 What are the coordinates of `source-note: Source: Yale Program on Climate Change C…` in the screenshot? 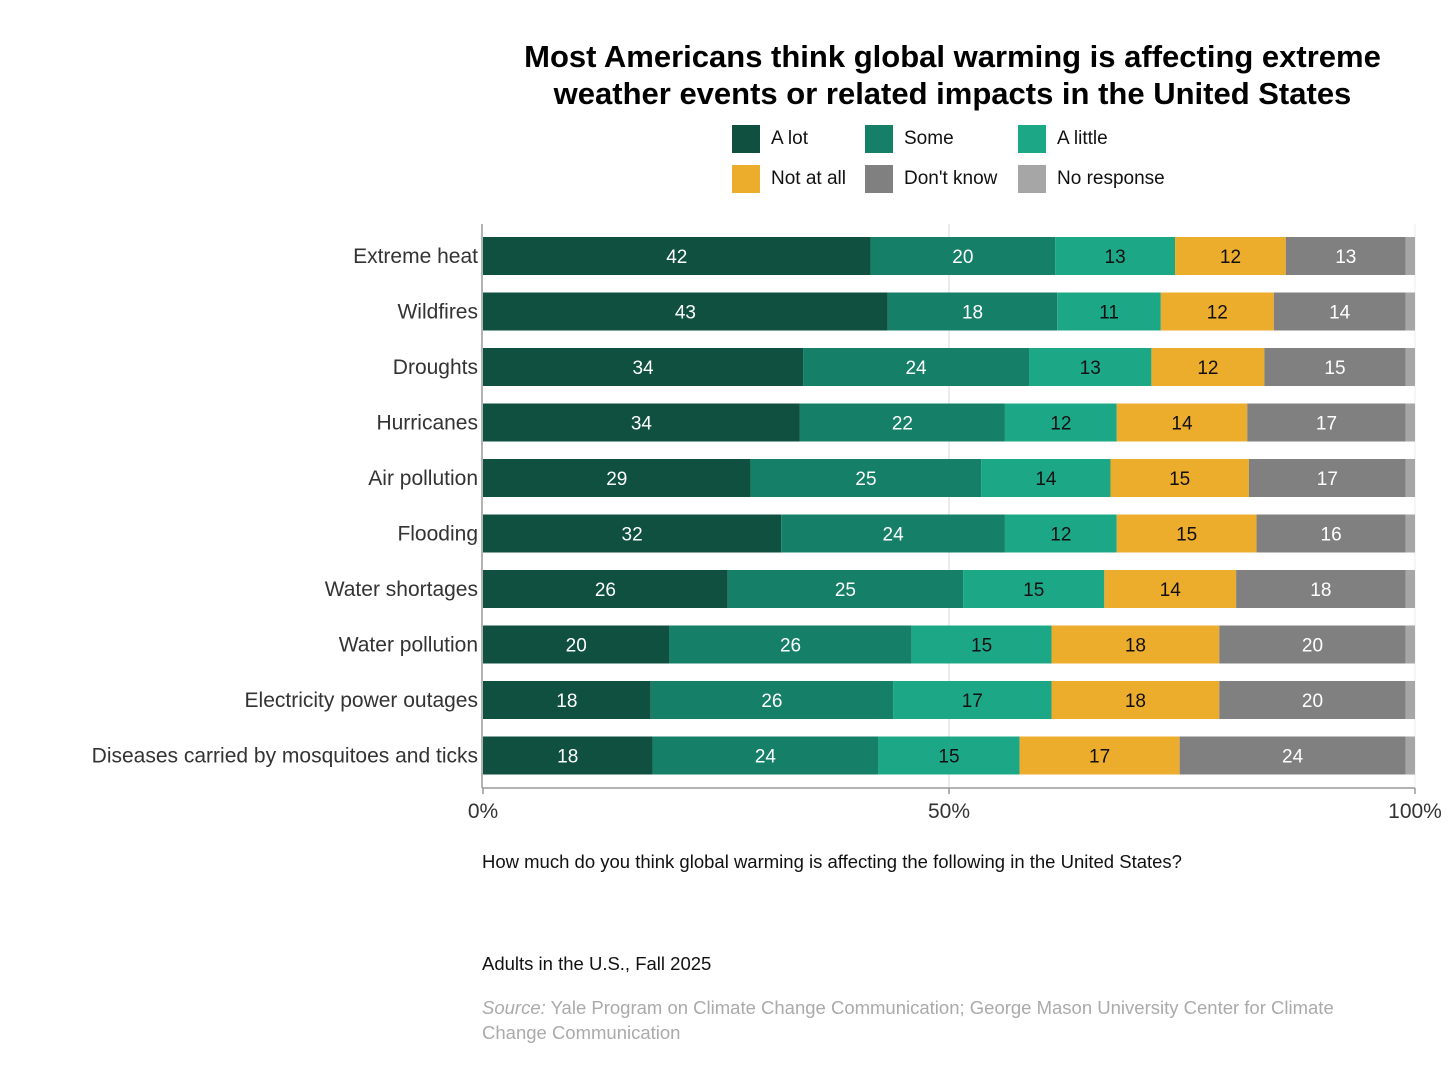 It's located at (932, 1020).